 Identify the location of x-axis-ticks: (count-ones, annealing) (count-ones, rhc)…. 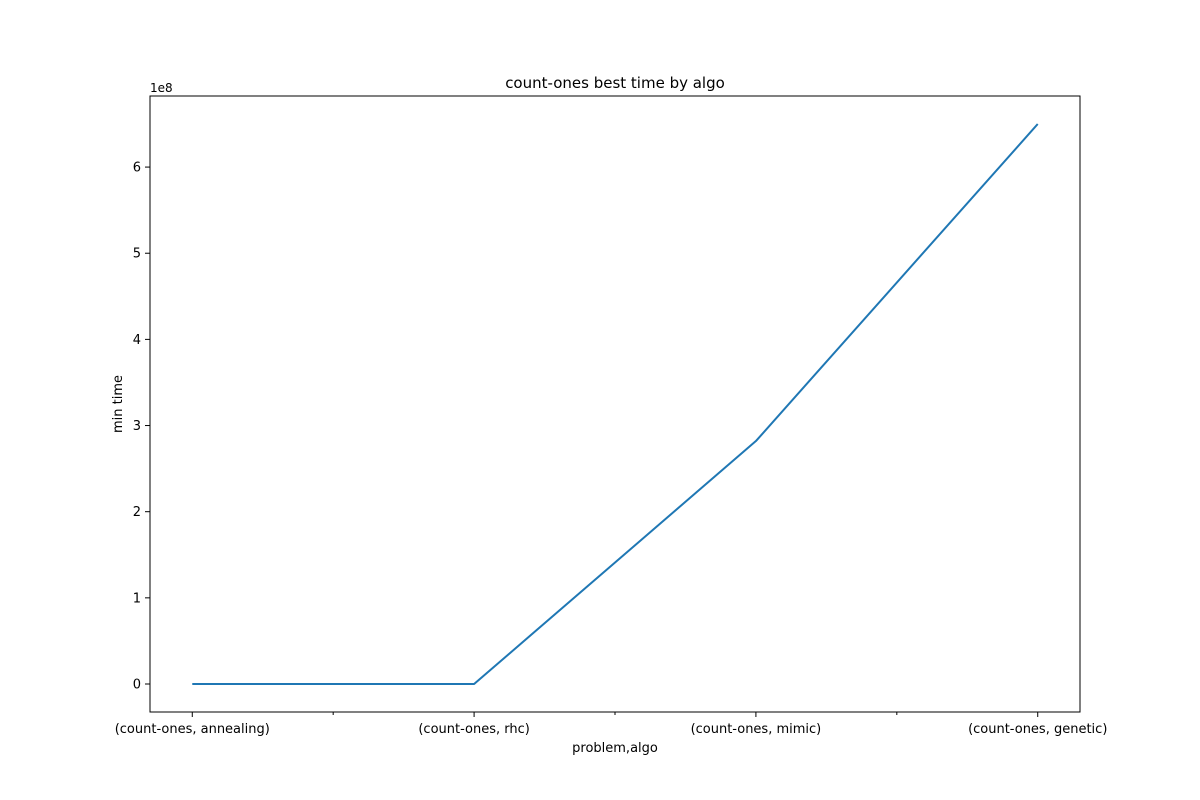
(611, 724).